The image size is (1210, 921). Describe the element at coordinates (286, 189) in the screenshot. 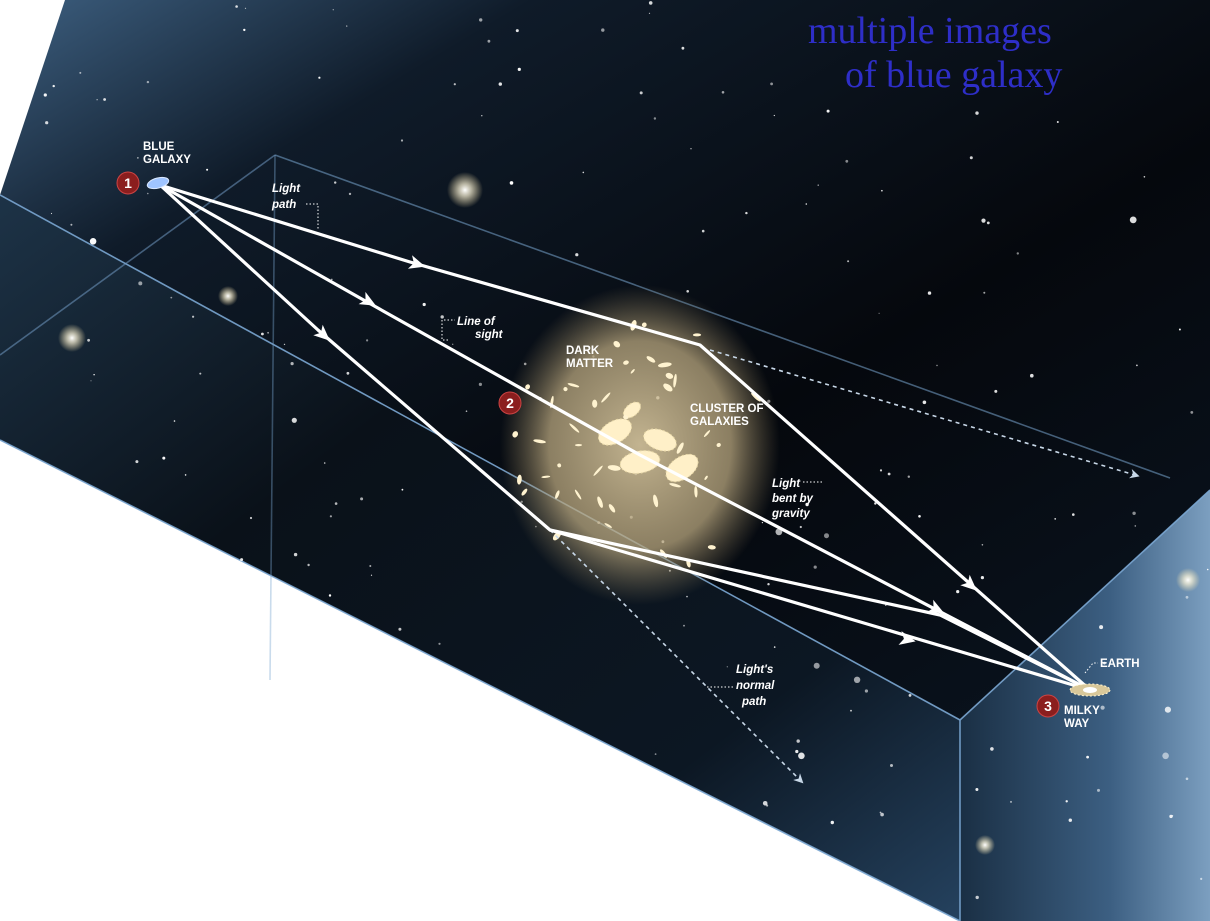

I see `light-path-label-line1: Light` at that location.